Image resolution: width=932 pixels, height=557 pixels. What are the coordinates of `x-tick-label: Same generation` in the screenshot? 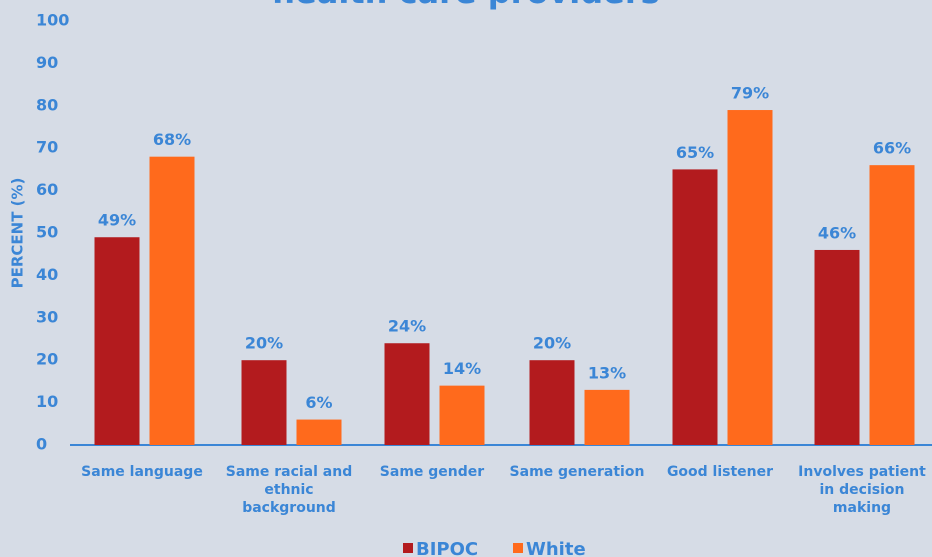 It's located at (577, 472).